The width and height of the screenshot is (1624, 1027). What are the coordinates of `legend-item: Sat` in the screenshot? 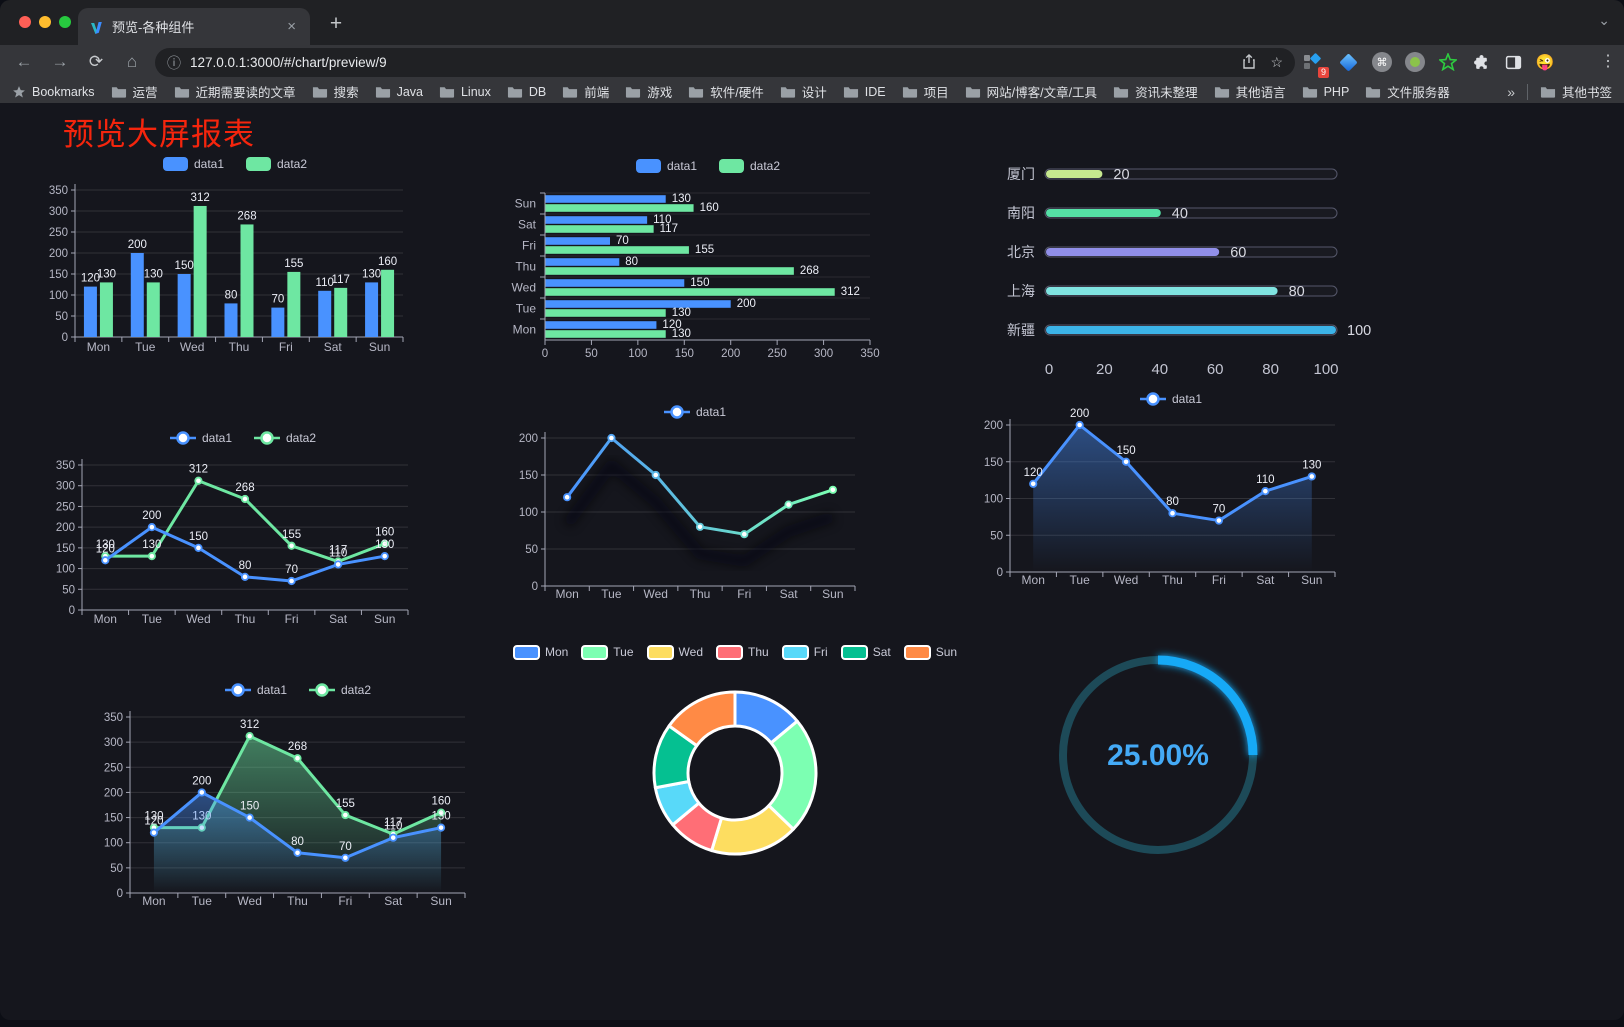 It's located at (865, 652).